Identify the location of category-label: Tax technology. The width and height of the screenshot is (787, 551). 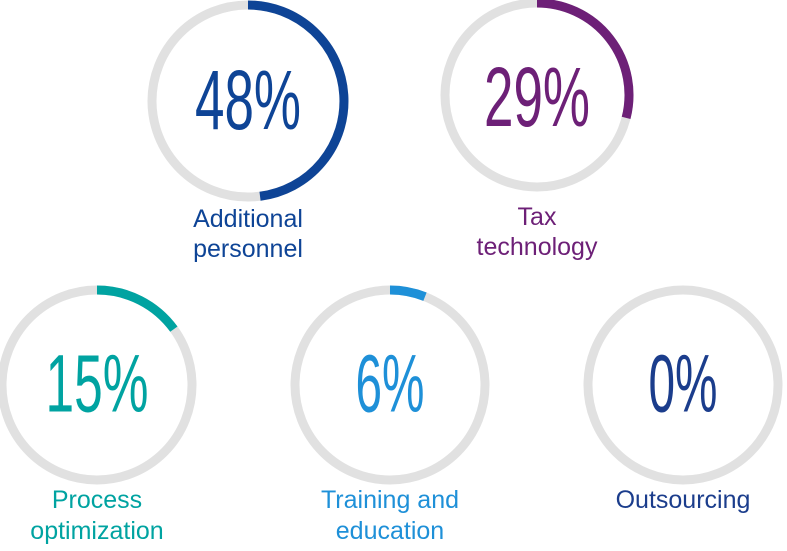
(537, 232).